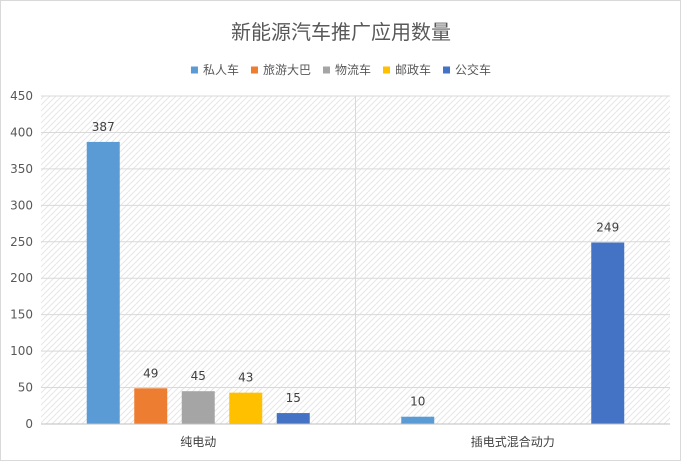  Describe the element at coordinates (21, 132) in the screenshot. I see `y-tick-label: 400` at that location.